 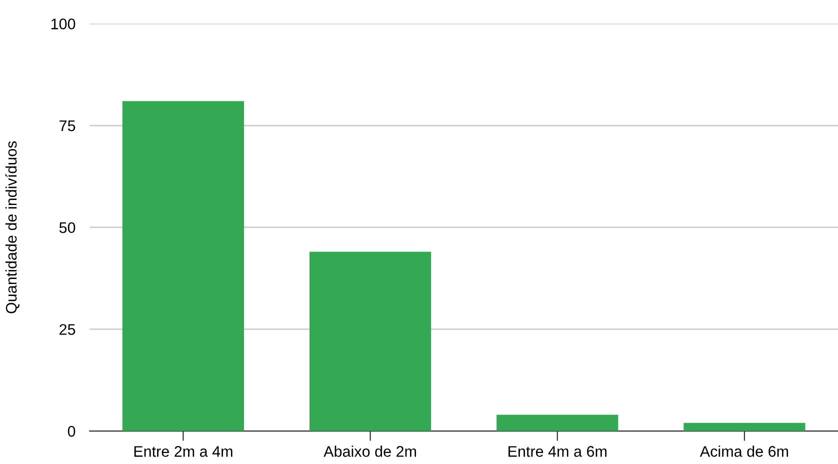 What do you see at coordinates (72, 431) in the screenshot?
I see `y-tick-label: 0` at bounding box center [72, 431].